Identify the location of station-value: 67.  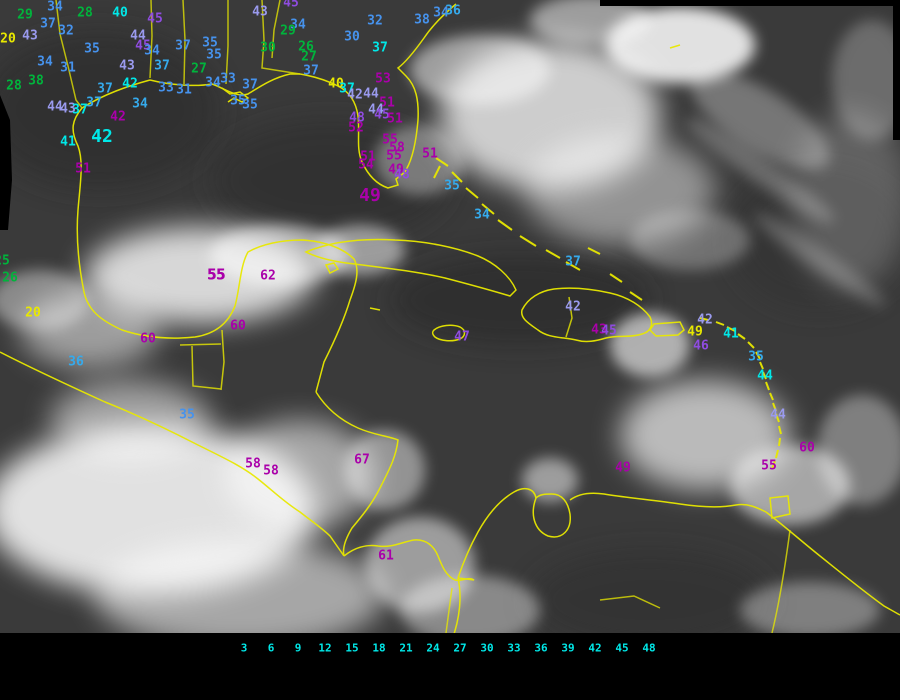
(362, 460).